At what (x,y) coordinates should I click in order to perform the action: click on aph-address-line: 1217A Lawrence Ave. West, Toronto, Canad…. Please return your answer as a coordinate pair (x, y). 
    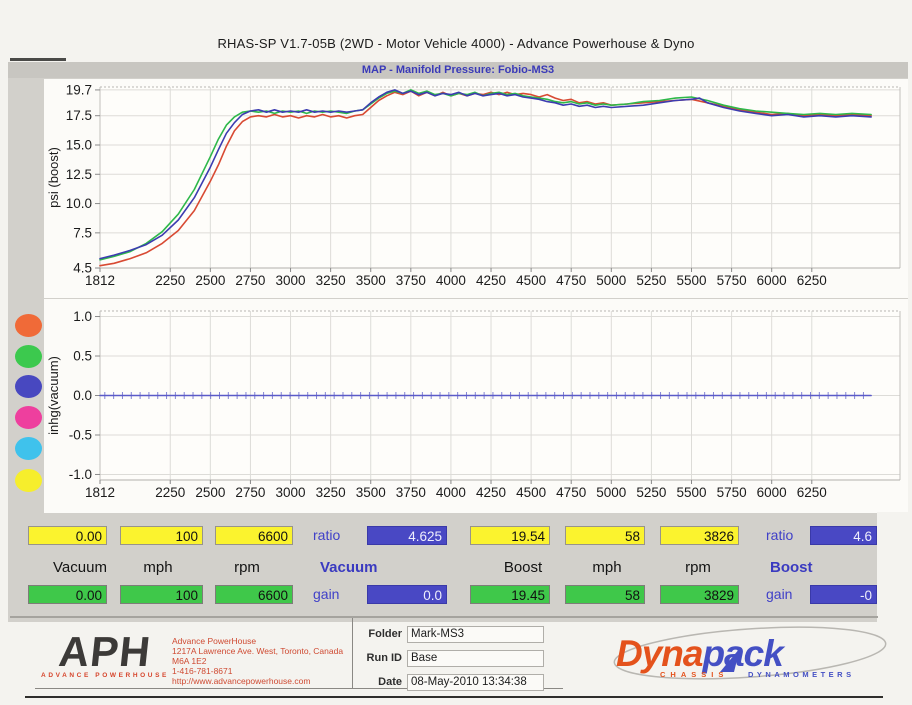
    Looking at the image, I should click on (258, 656).